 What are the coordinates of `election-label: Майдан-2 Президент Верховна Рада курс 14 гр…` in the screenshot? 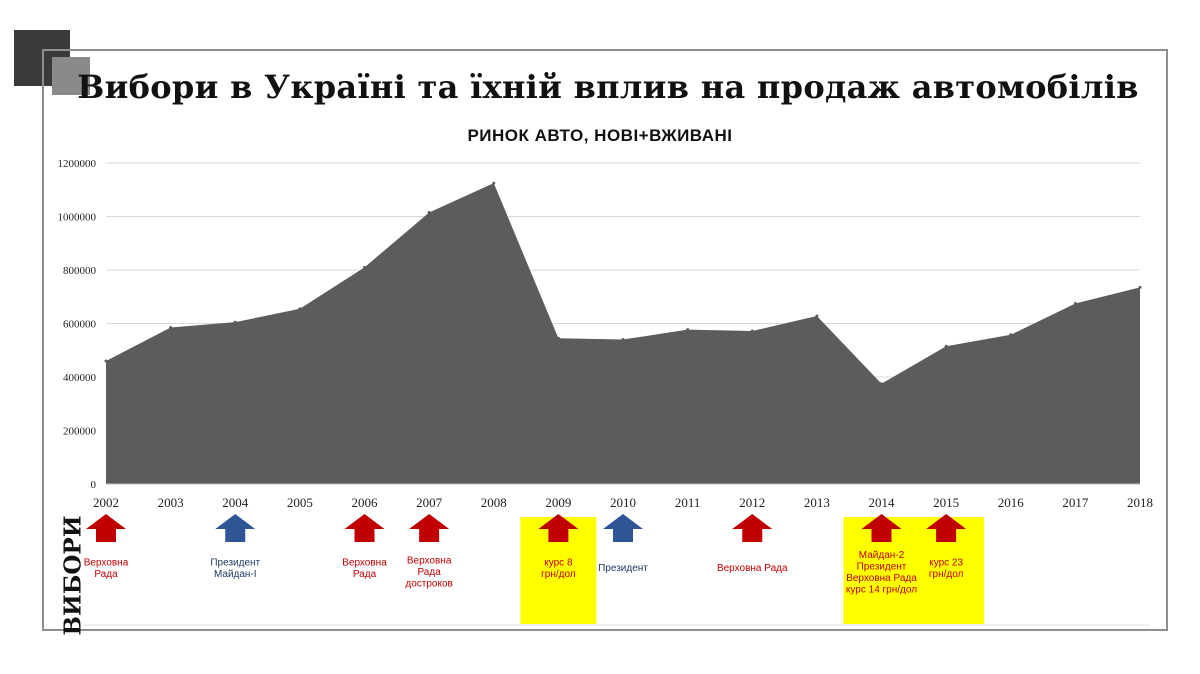 It's located at (881, 573).